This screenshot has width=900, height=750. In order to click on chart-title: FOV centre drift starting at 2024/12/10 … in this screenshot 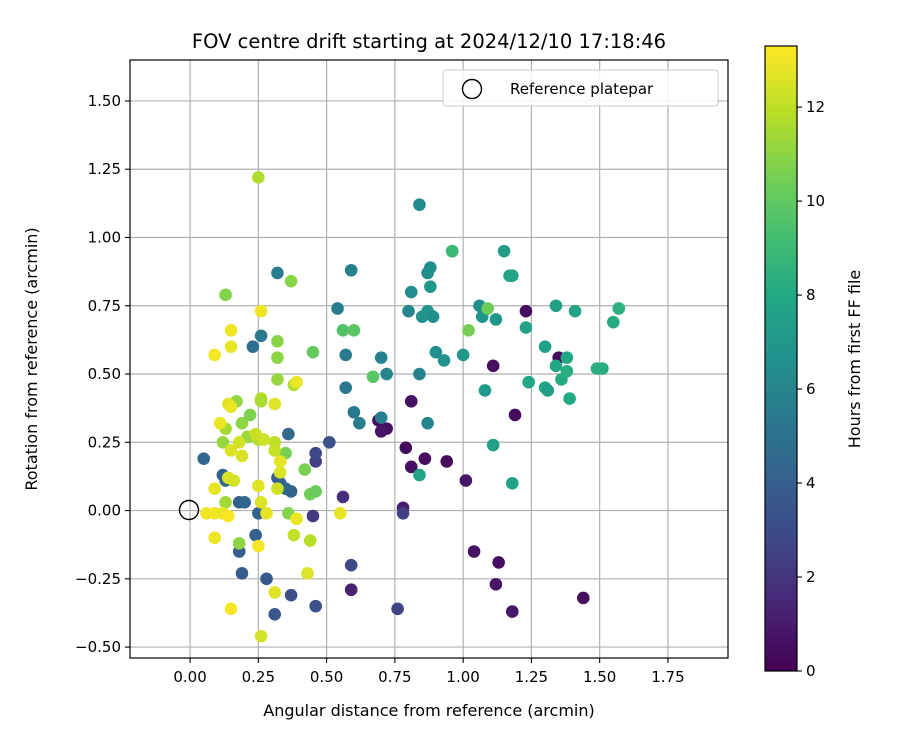, I will do `click(429, 41)`.